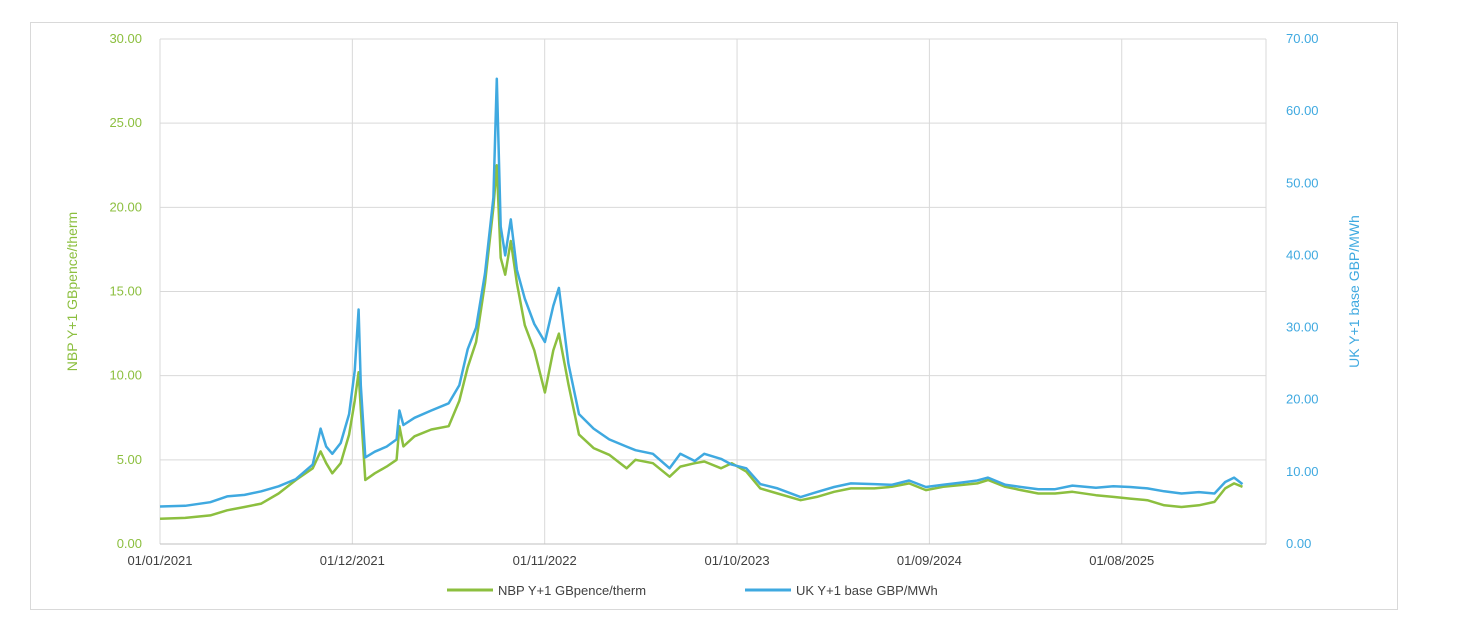 Image resolution: width=1462 pixels, height=620 pixels. I want to click on y-left-tick-label: 20.00, so click(125, 206).